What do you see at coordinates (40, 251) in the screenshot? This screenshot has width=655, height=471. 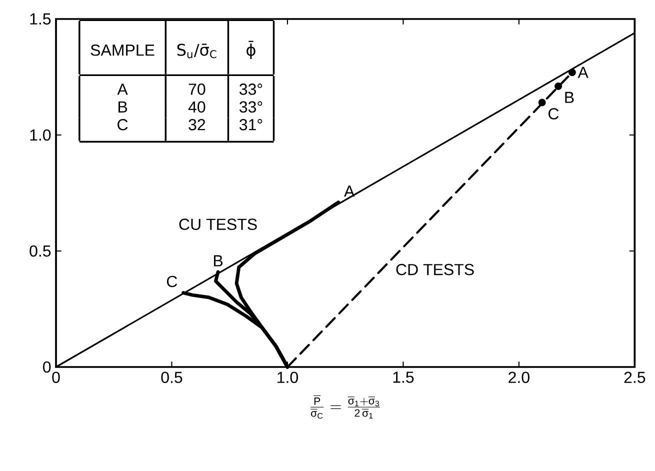 I see `y-tick-label: 0.5` at bounding box center [40, 251].